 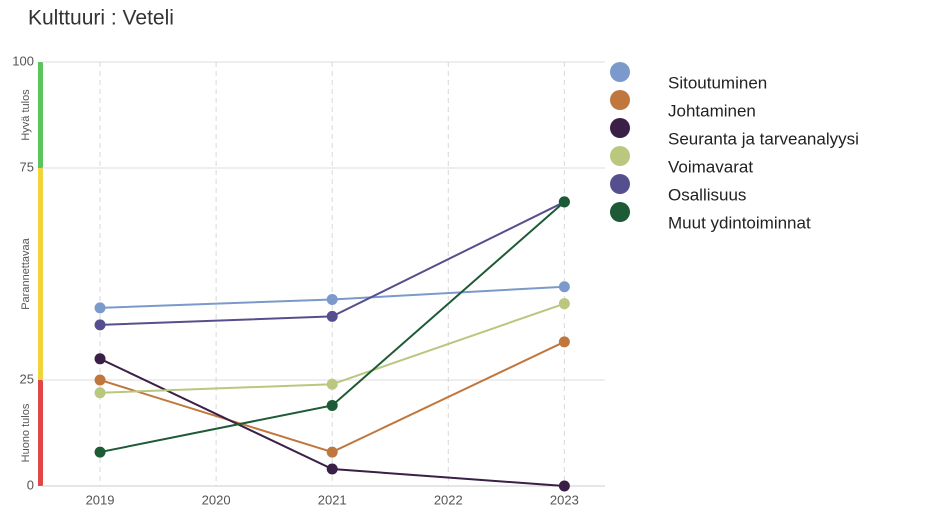 What do you see at coordinates (23, 60) in the screenshot?
I see `y-tick-label: 100` at bounding box center [23, 60].